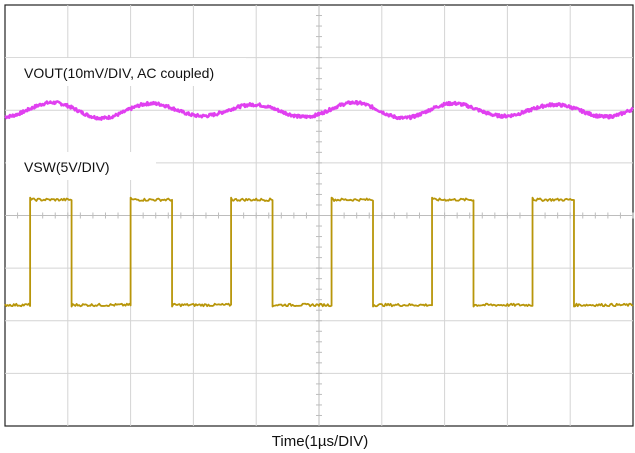 This screenshot has height=453, width=635. I want to click on vsw-label-bg, so click(81, 166).